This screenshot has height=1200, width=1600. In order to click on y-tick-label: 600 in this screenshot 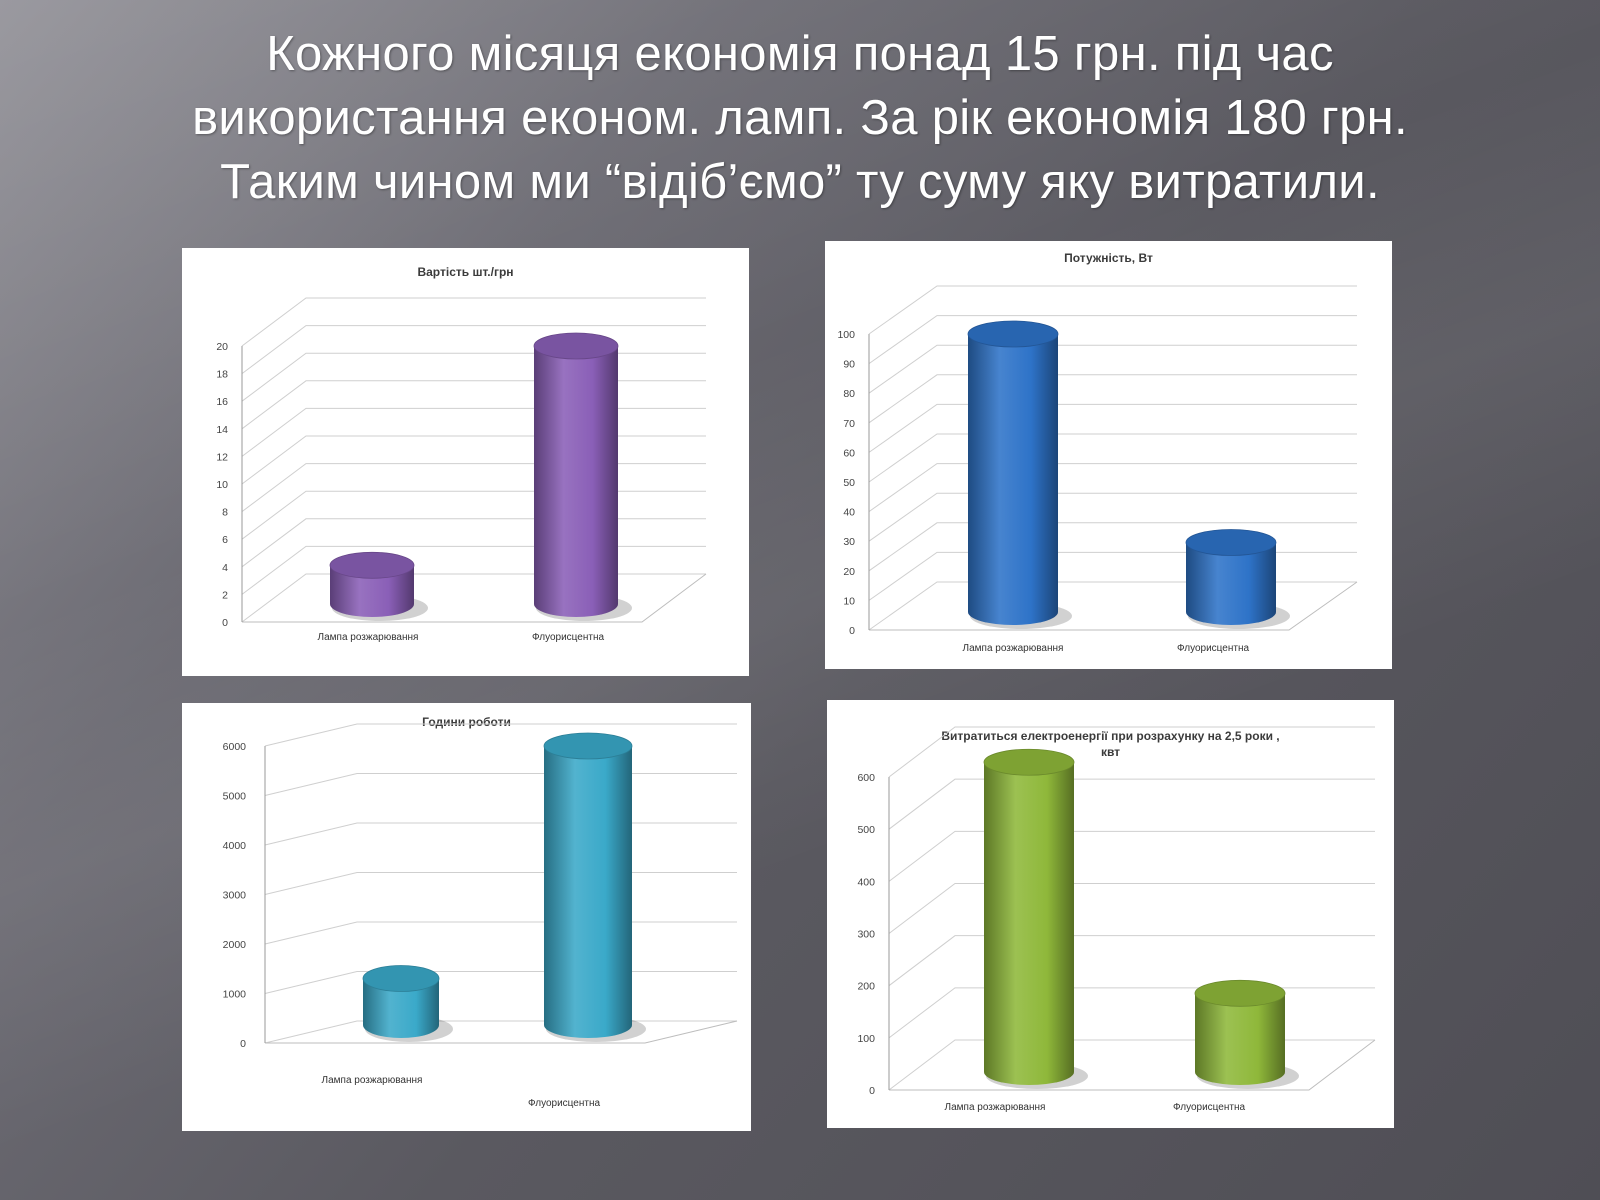, I will do `click(866, 778)`.